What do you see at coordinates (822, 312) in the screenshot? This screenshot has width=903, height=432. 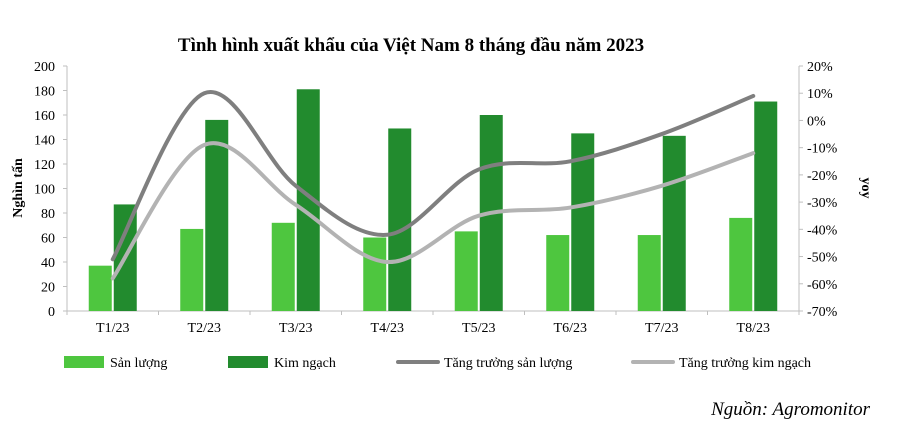 I see `y2-tick-label: -70%` at bounding box center [822, 312].